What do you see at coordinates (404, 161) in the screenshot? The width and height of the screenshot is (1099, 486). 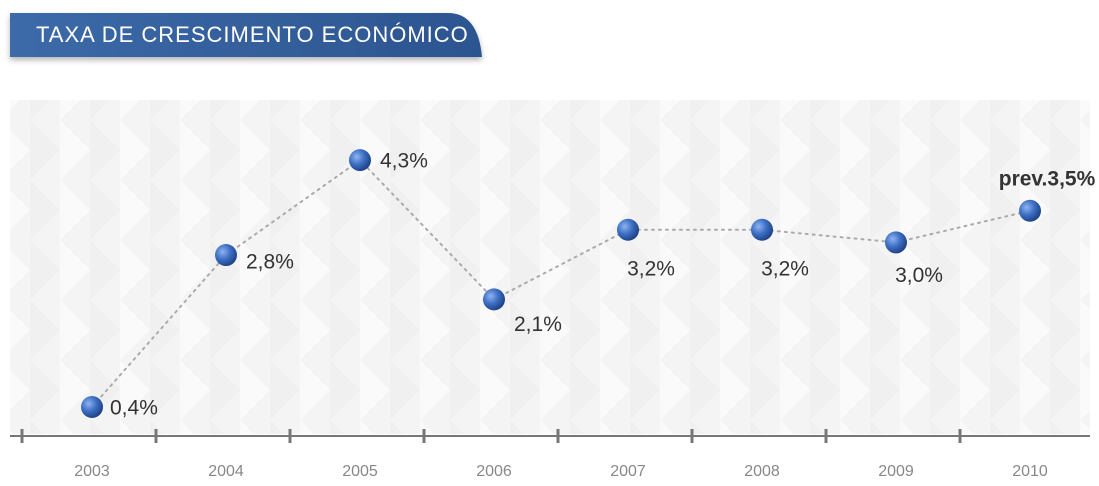 I see `data-label: 4,3%` at bounding box center [404, 161].